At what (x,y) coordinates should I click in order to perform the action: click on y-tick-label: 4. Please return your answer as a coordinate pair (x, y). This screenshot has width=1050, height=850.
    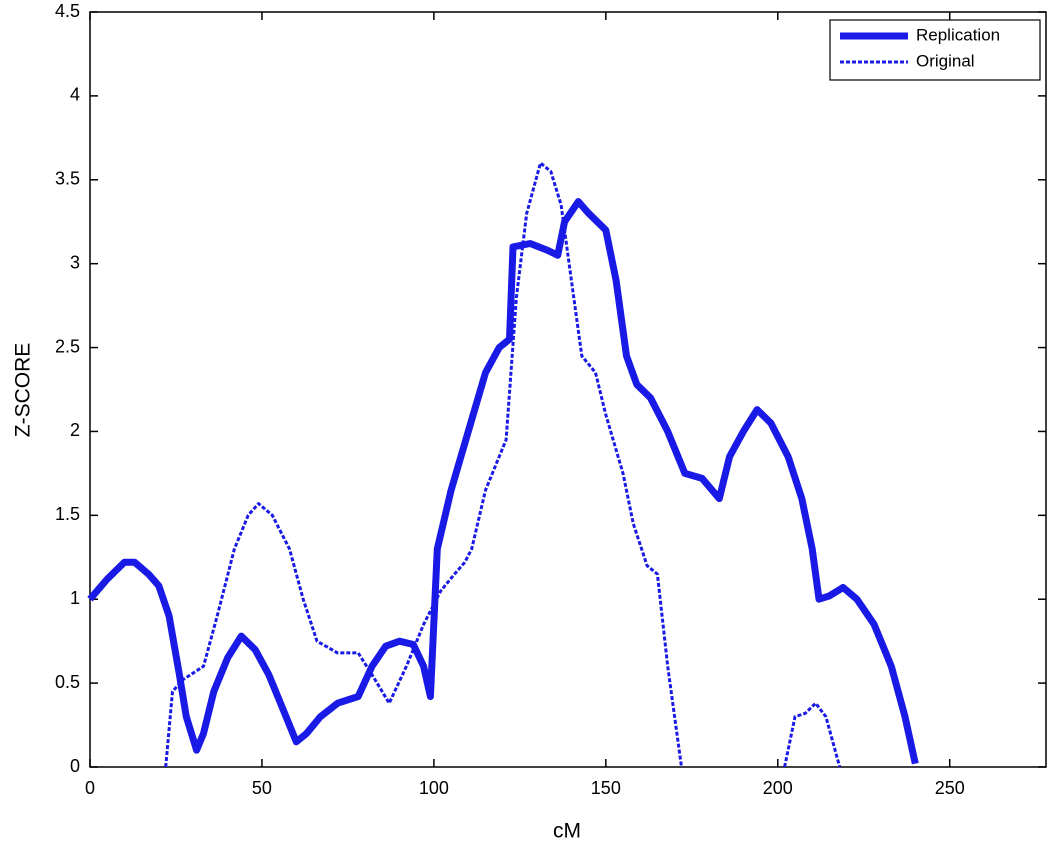
    Looking at the image, I should click on (75, 95).